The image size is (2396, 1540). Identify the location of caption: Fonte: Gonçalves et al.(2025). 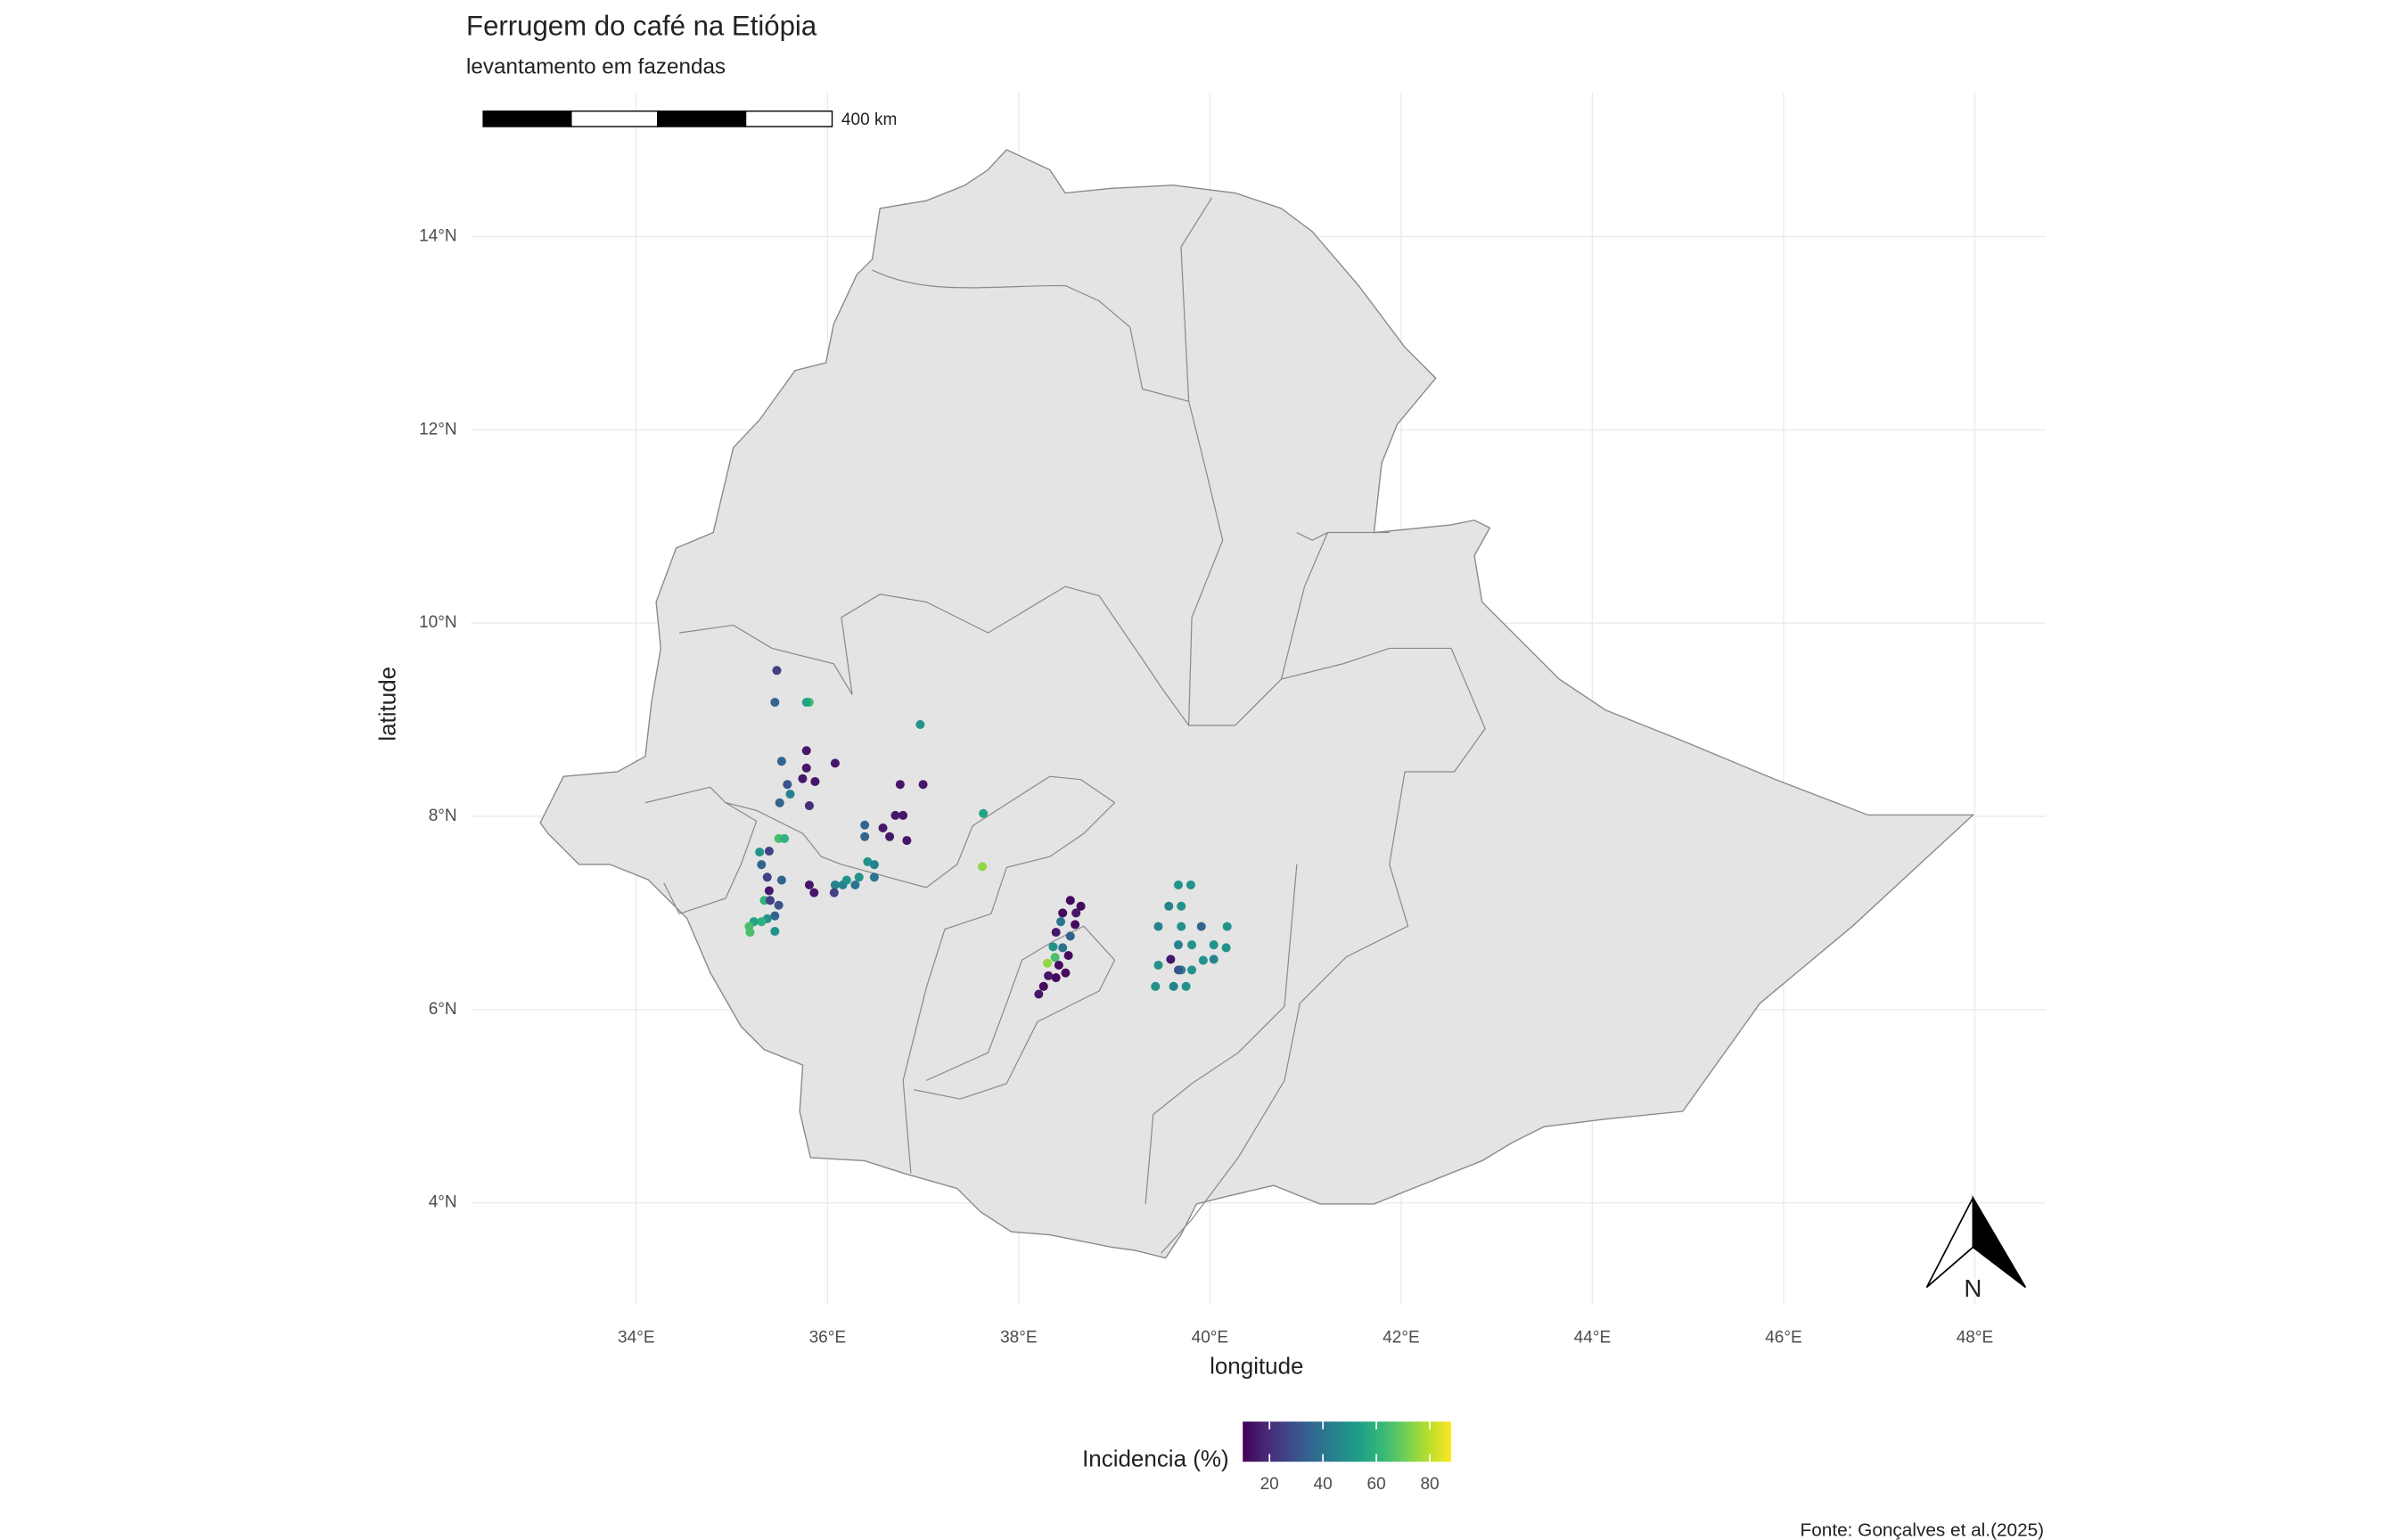
(1923, 1530).